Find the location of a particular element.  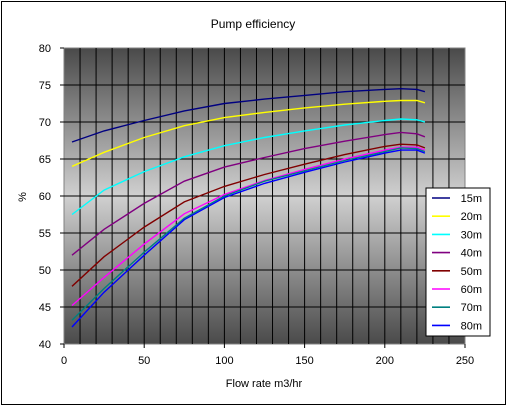

x-axis-label: Flow rate m3/hr is located at coordinates (264, 384).